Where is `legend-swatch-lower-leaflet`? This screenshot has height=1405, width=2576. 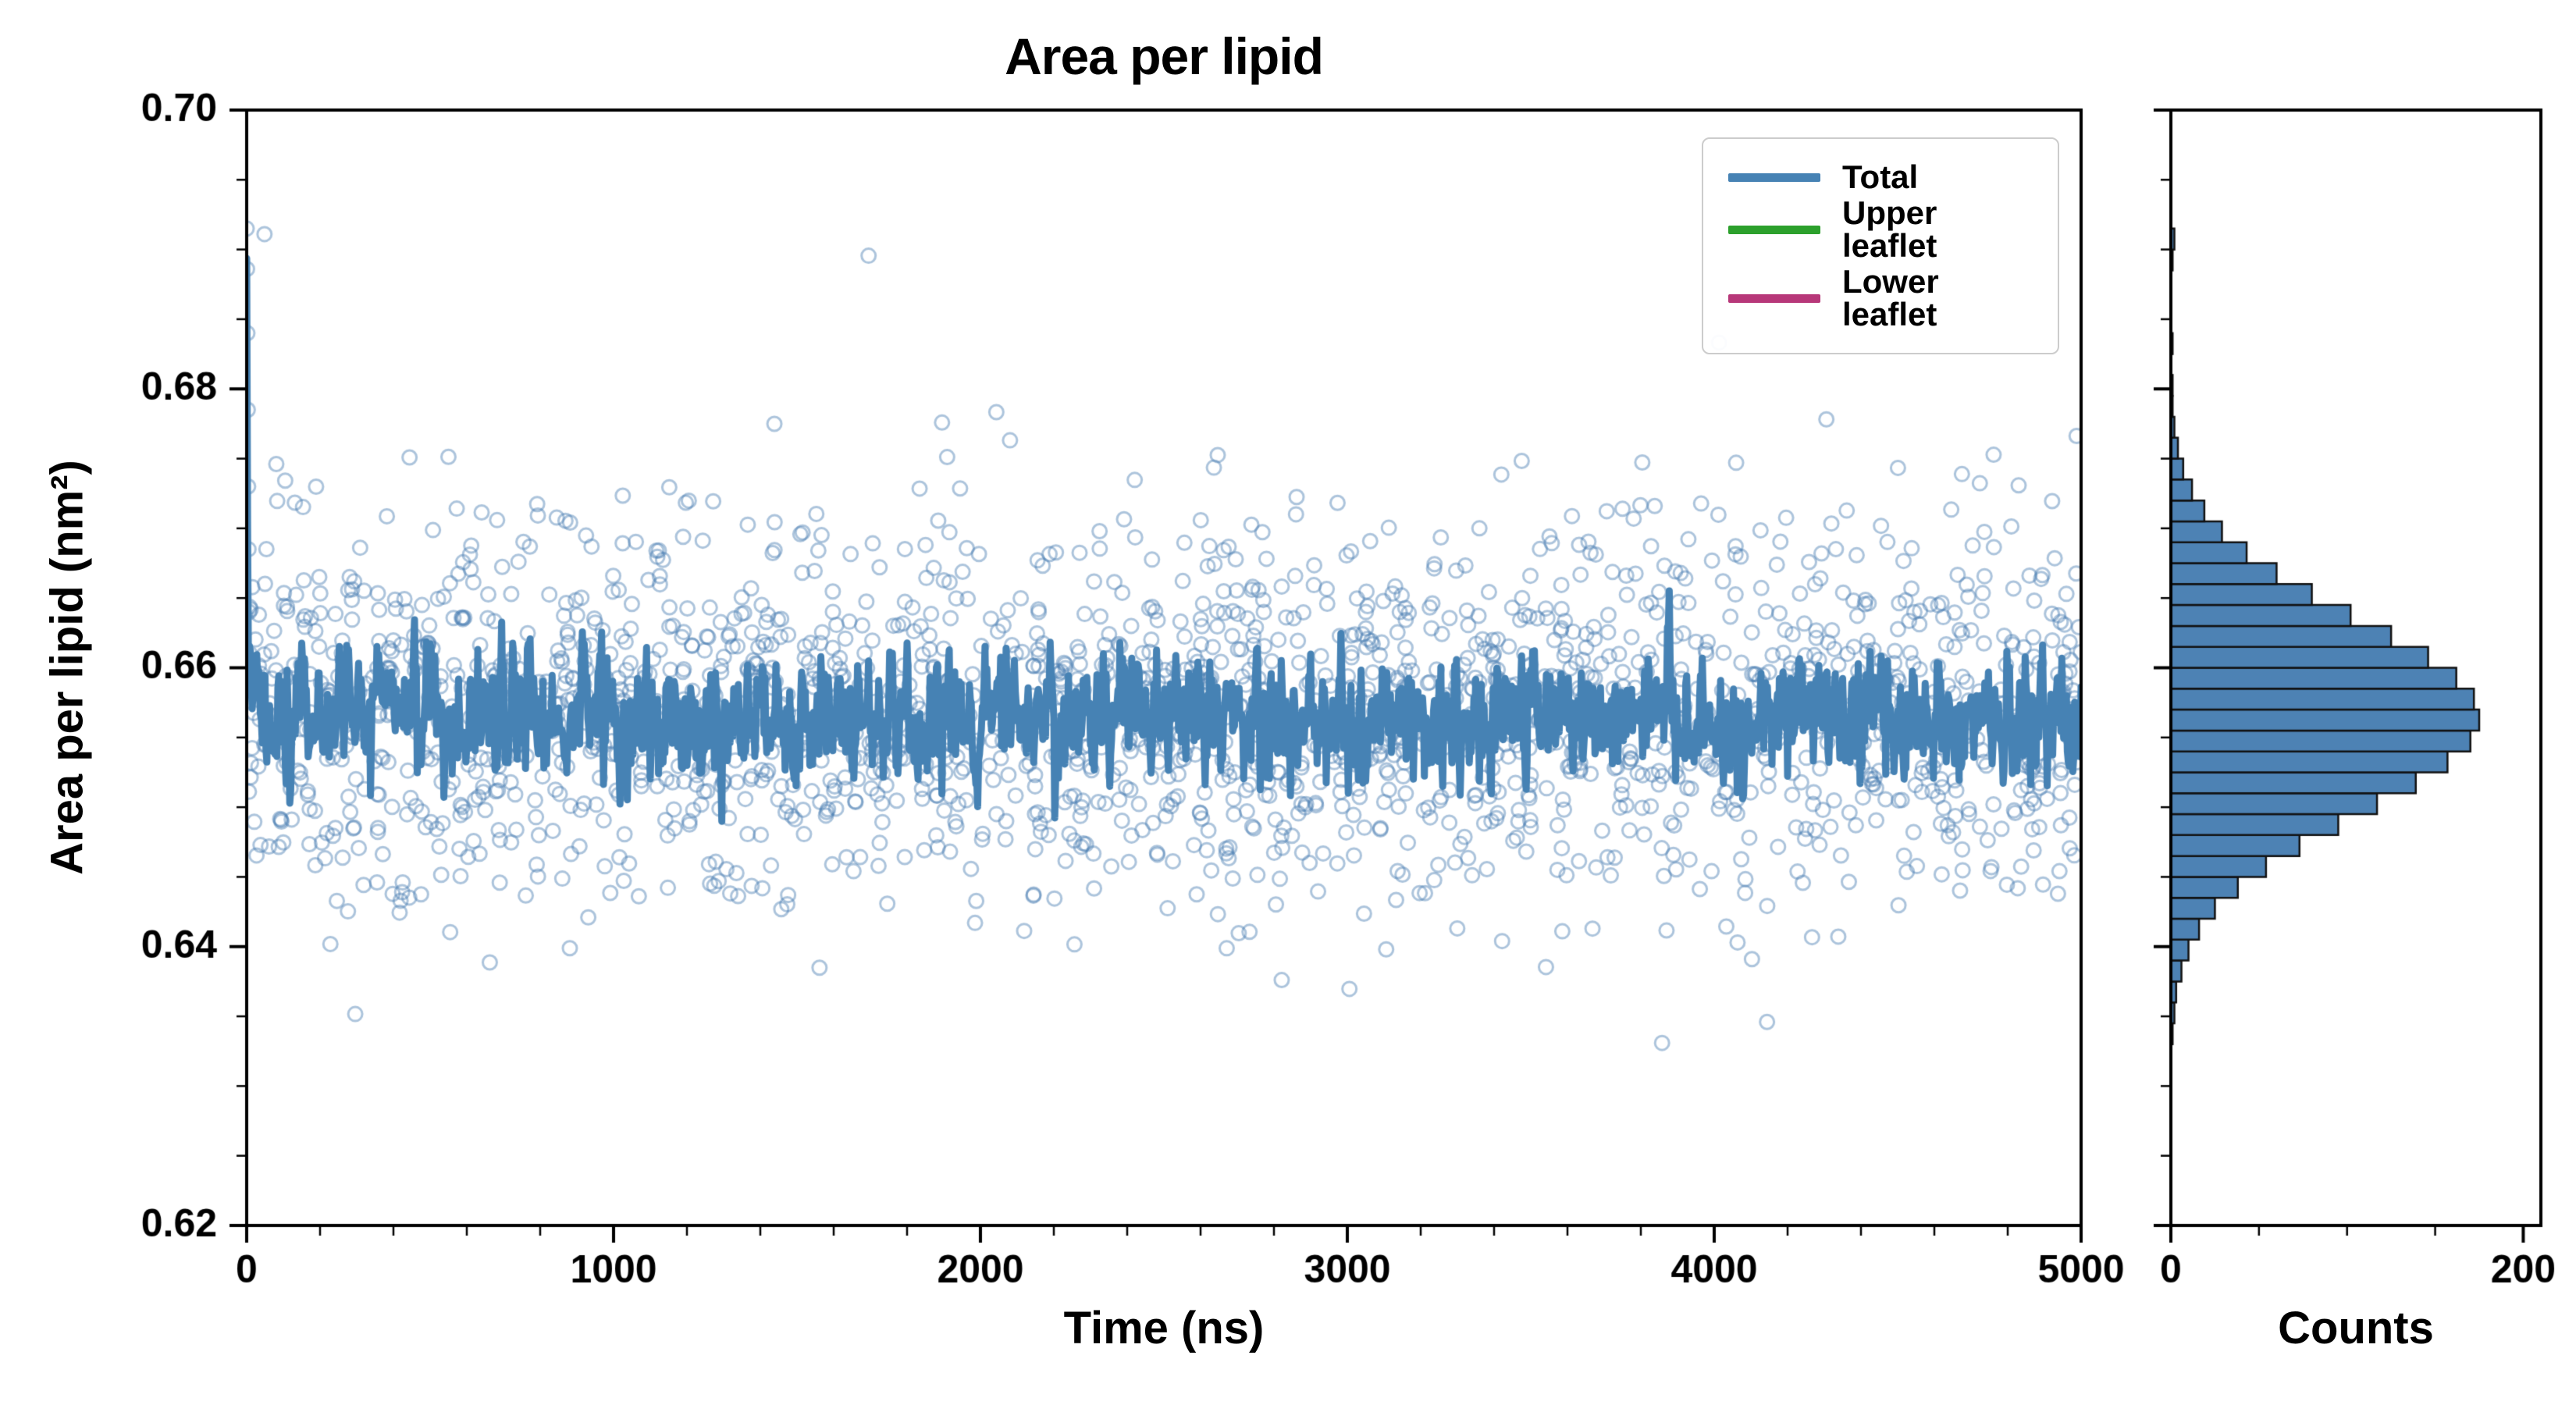 legend-swatch-lower-leaflet is located at coordinates (1774, 298).